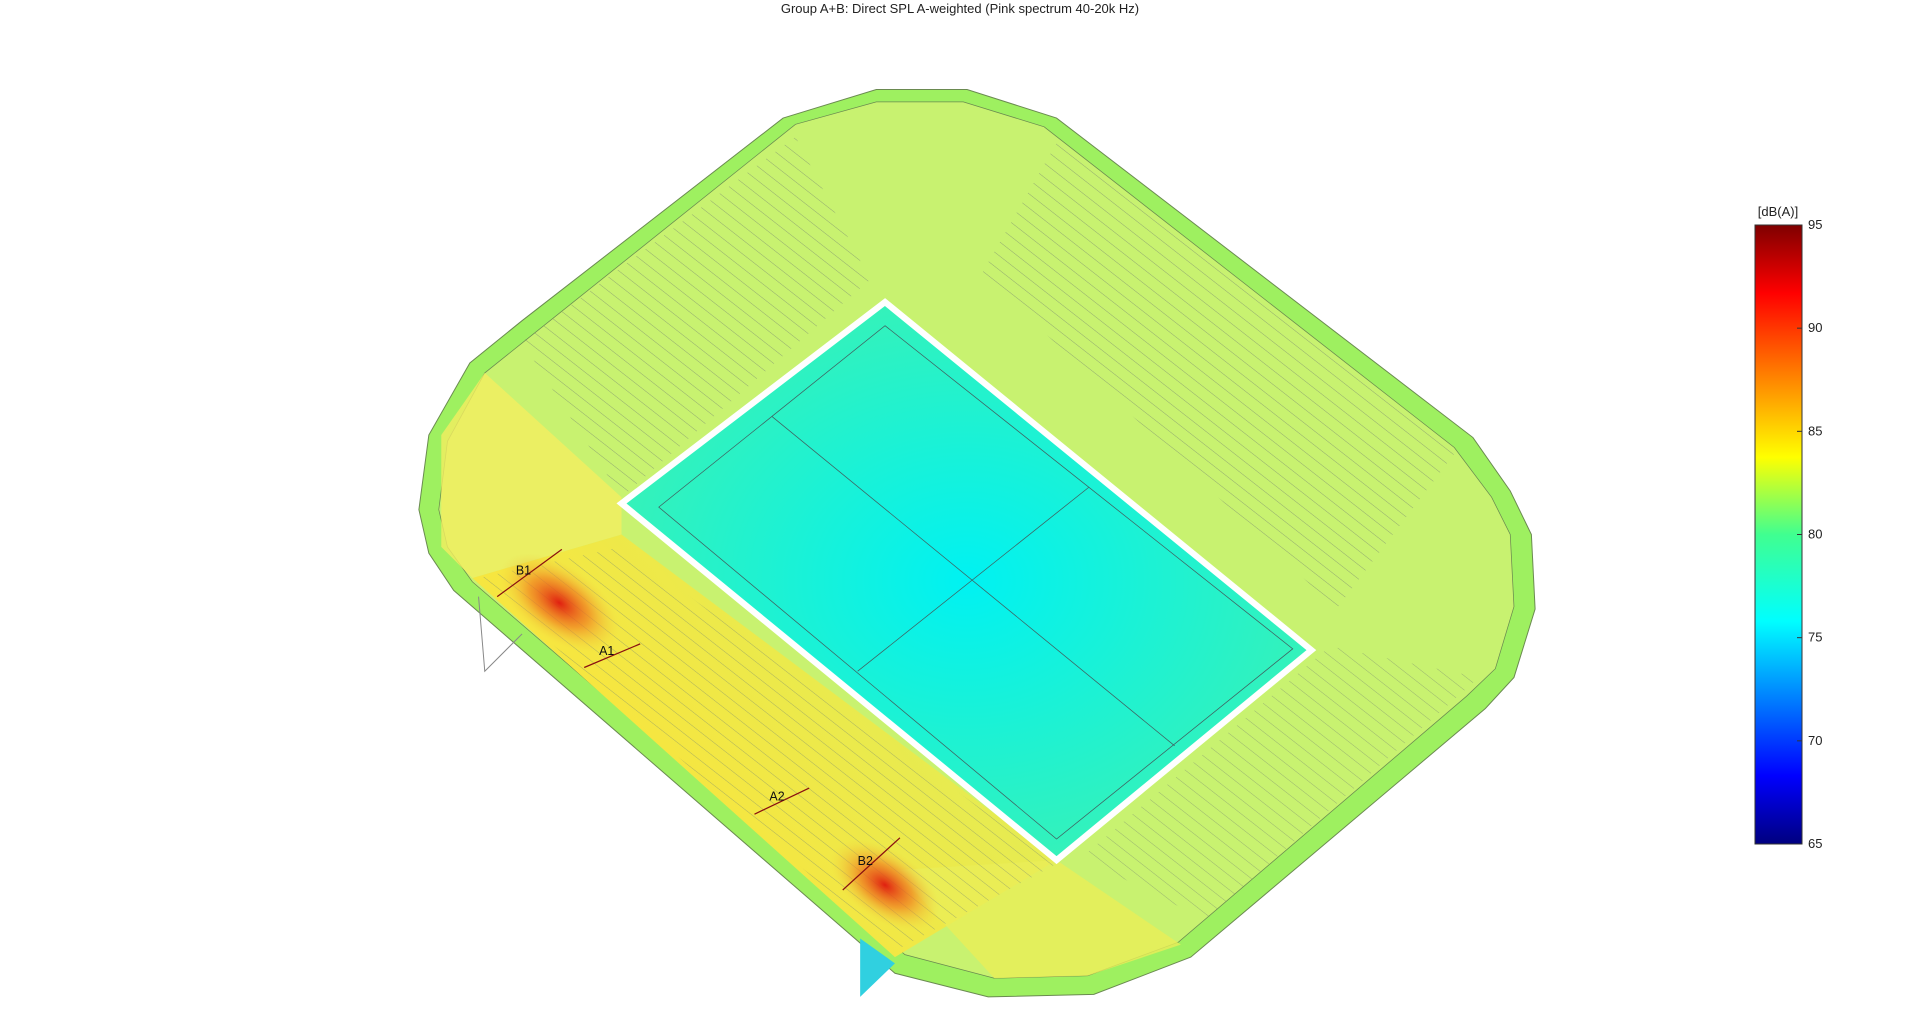 The width and height of the screenshot is (1920, 1036). I want to click on corner-stand, so click(531, 475).